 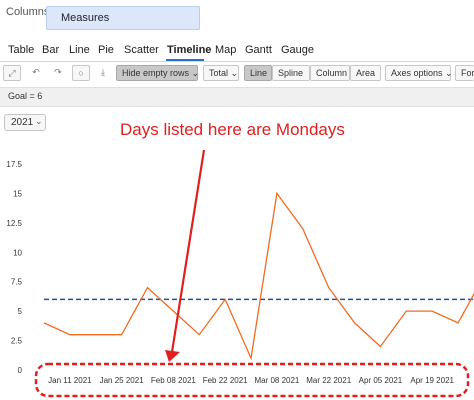 I want to click on active-tab-indicator, so click(x=185, y=60).